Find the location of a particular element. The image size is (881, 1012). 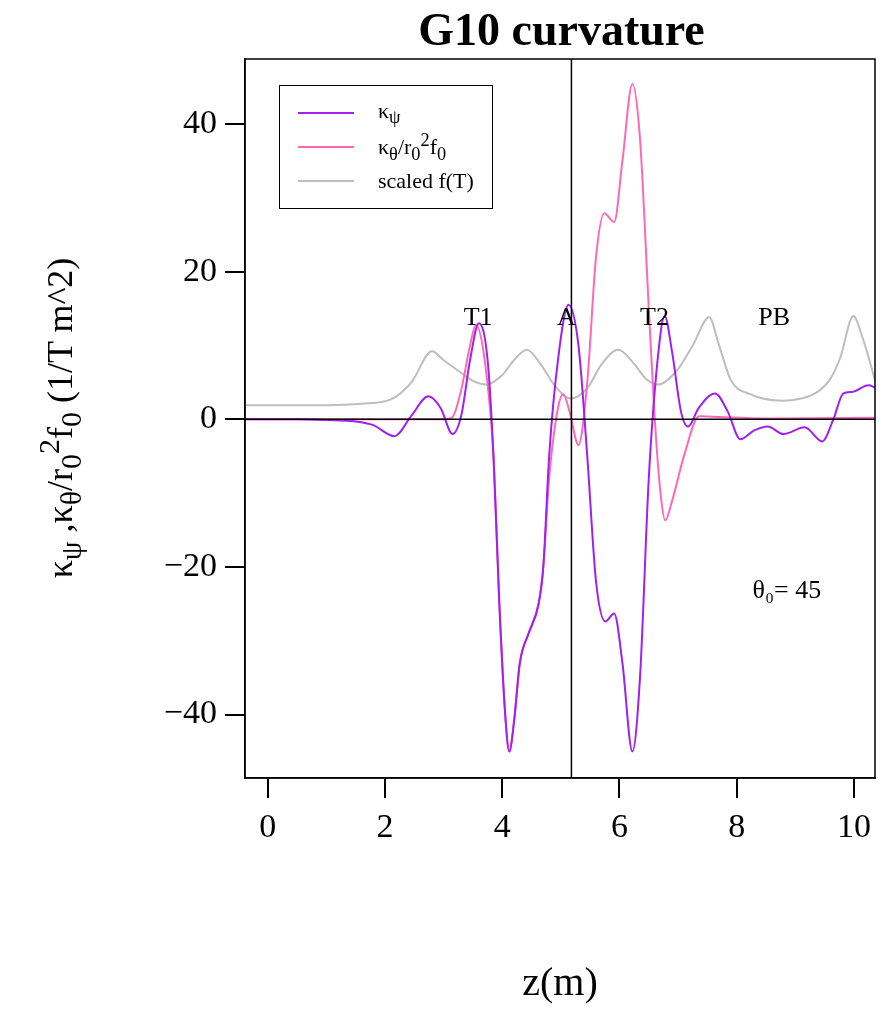

x-tick-label: 4 is located at coordinates (502, 826).